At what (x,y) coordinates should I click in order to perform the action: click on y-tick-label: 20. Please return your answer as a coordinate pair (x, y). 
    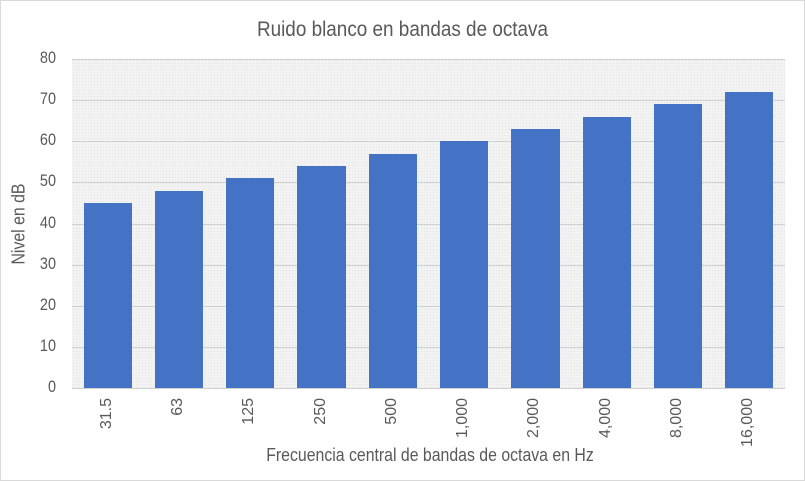
    Looking at the image, I should click on (47, 304).